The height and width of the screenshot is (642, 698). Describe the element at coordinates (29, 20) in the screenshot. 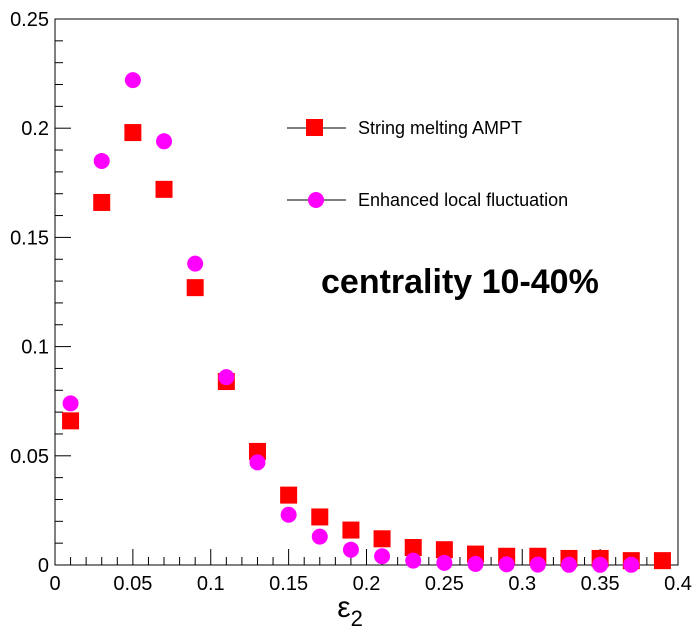

I see `y-tick-label: 0.25` at that location.